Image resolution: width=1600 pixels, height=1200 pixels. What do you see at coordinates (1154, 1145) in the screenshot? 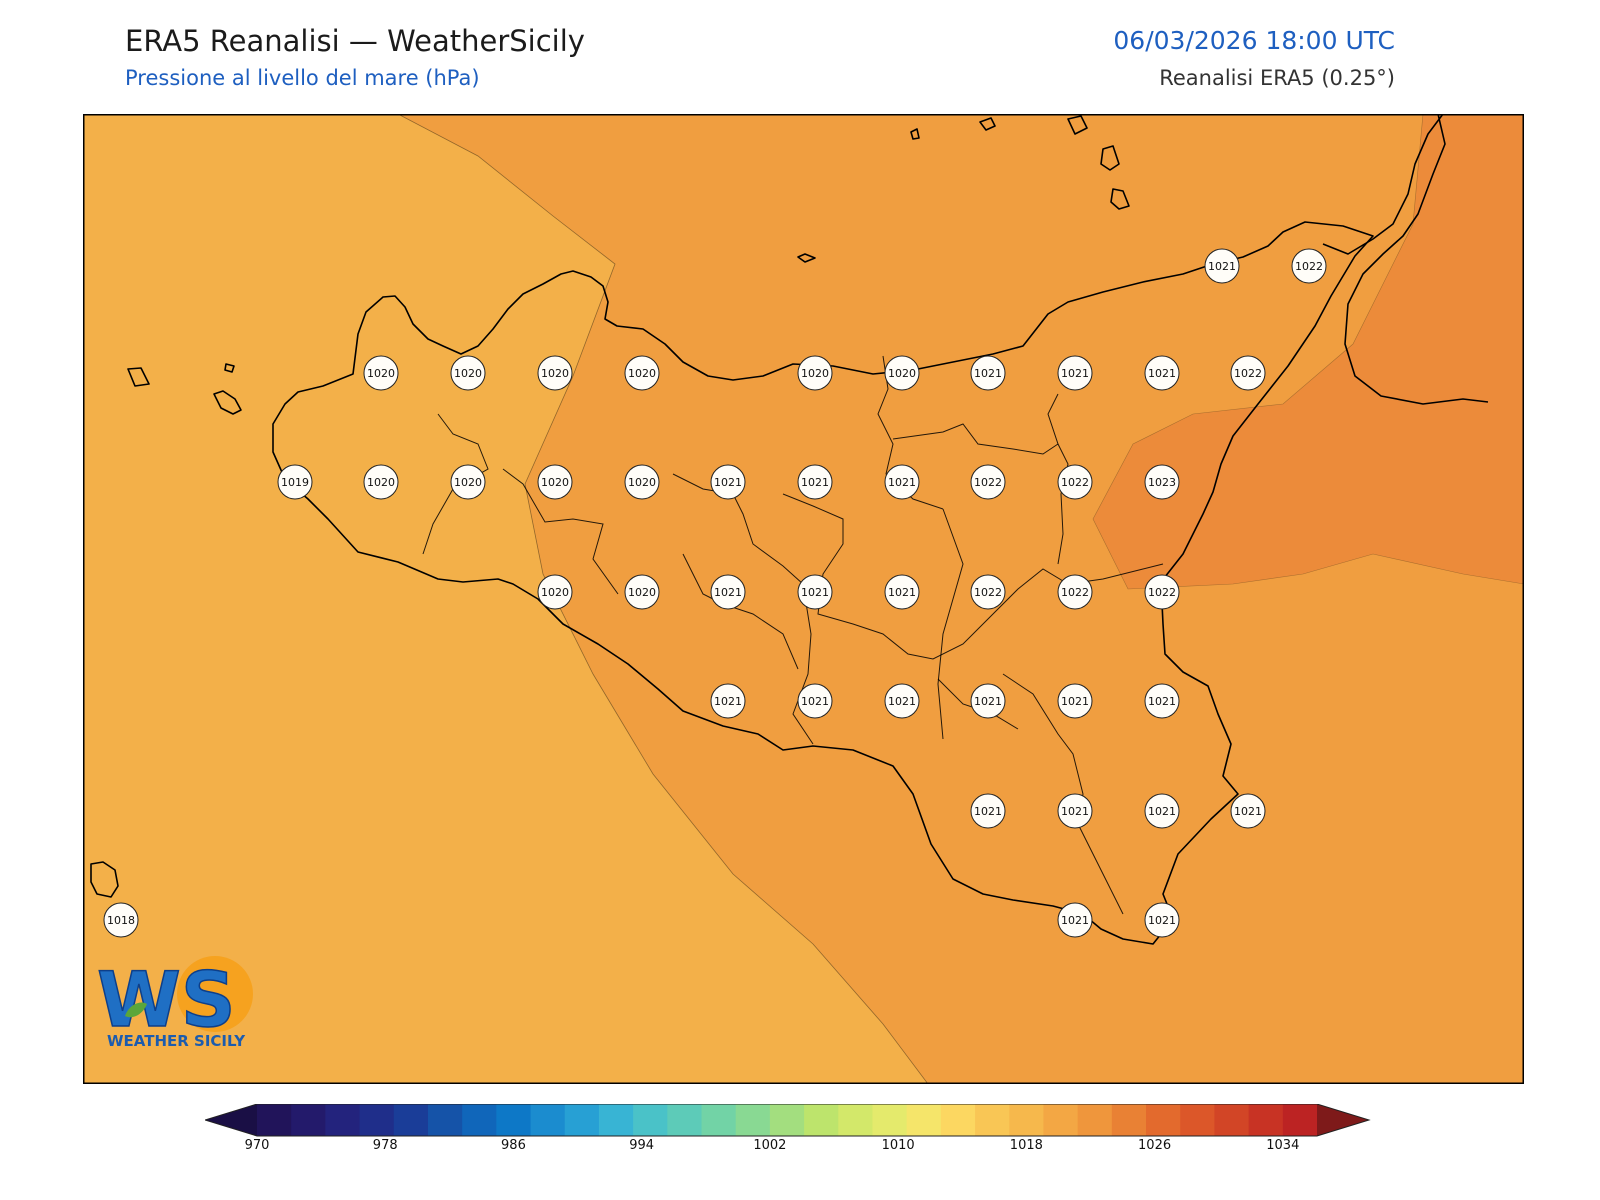
I see `colorbar-tick-label: 1026` at bounding box center [1154, 1145].